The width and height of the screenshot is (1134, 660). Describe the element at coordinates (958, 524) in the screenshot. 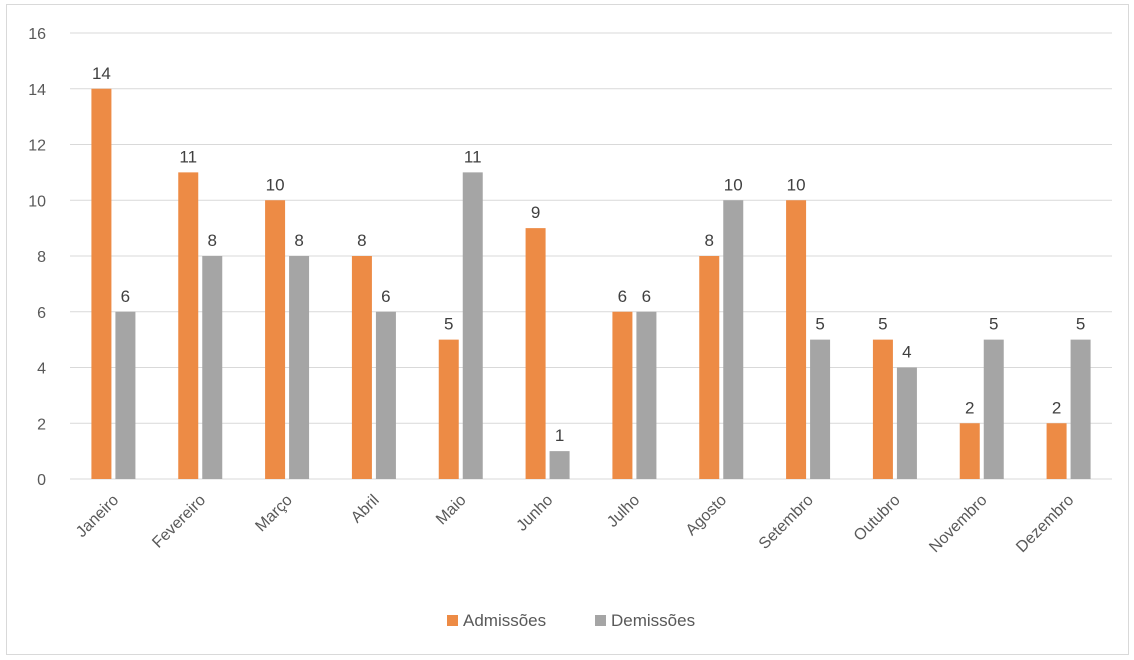

I see `x-tick-label: Novembro` at that location.